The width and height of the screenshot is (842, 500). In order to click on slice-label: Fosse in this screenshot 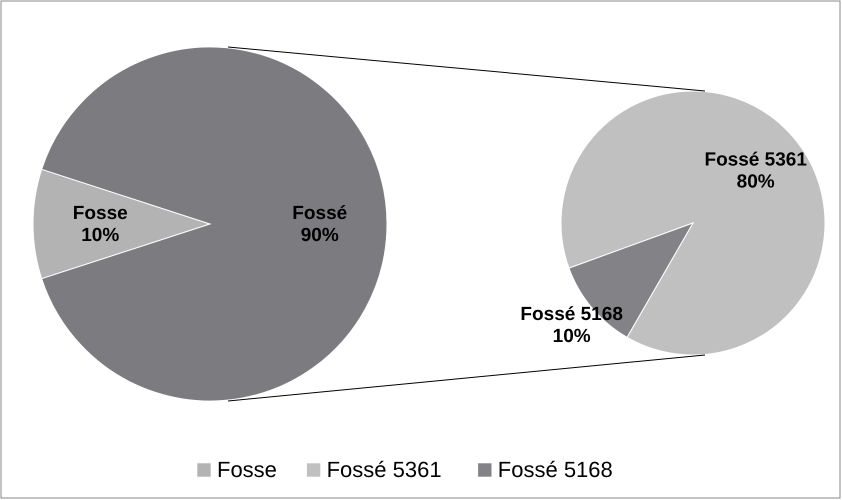, I will do `click(100, 213)`.